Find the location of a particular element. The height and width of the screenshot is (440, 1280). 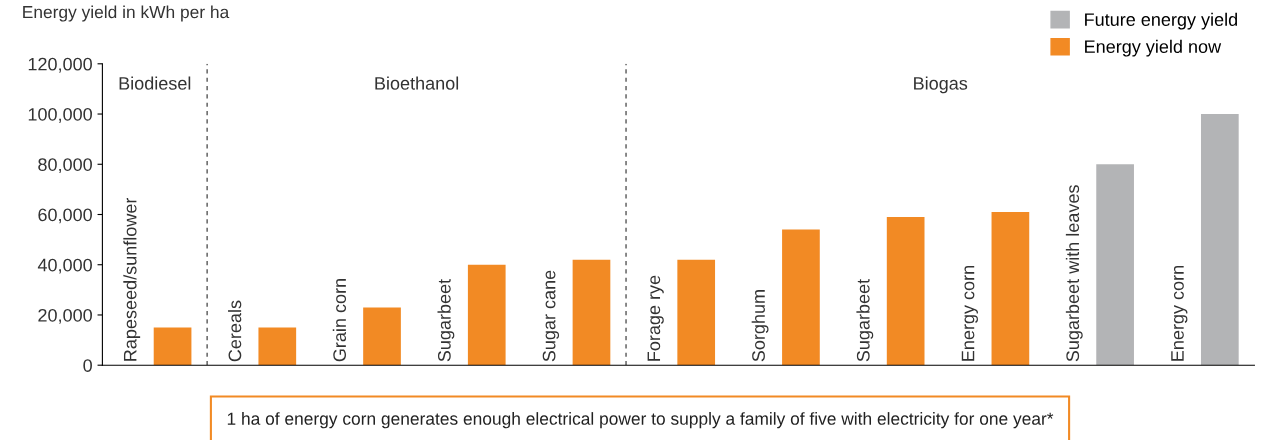

legend-label: Future energy yield is located at coordinates (1161, 21).